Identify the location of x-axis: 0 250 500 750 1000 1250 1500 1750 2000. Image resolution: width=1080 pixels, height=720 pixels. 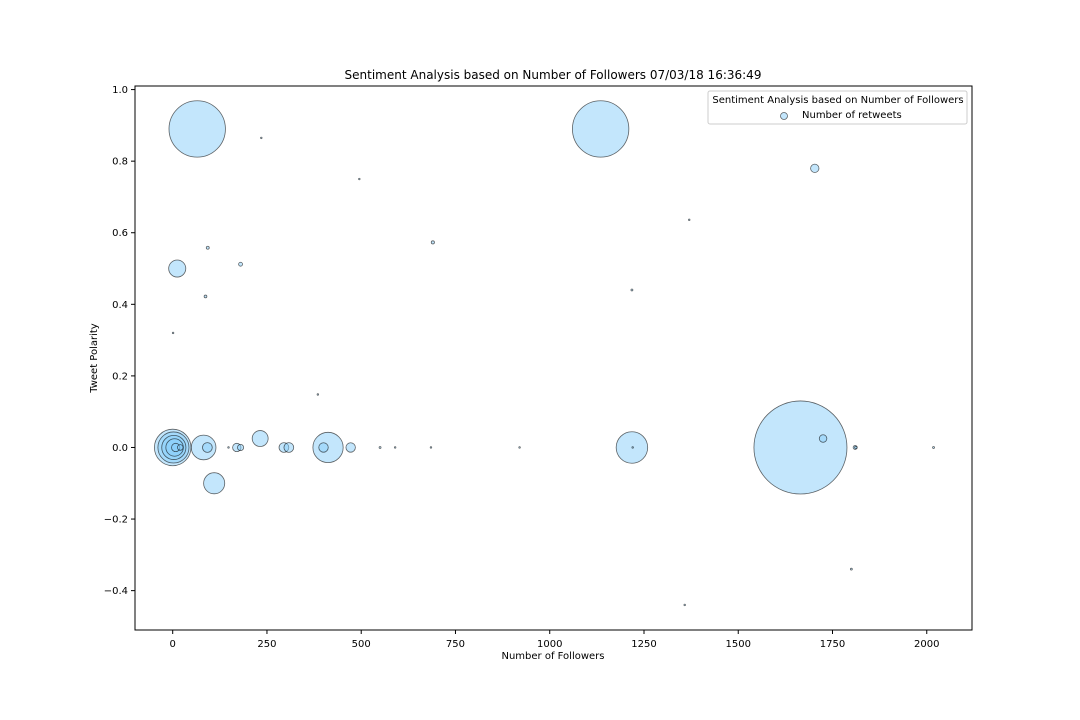
(554, 640).